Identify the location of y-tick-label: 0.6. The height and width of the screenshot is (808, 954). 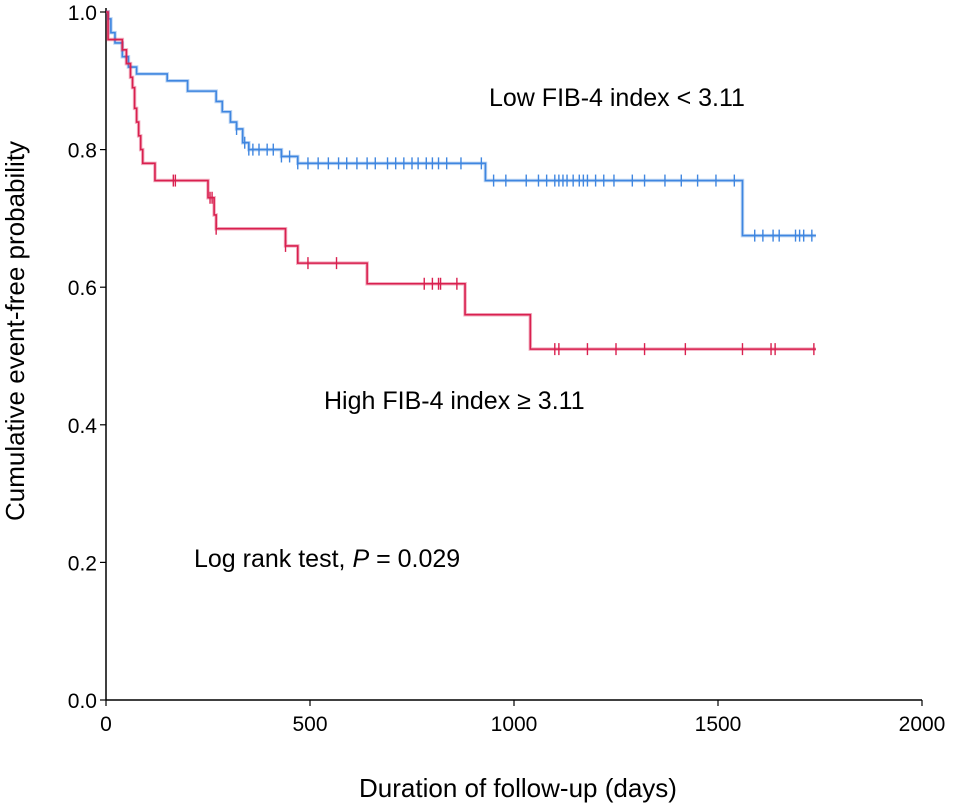
(82, 288).